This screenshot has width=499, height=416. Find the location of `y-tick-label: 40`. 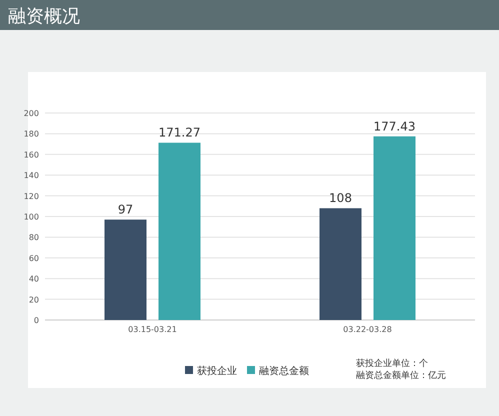

y-tick-label: 40 is located at coordinates (33, 279).